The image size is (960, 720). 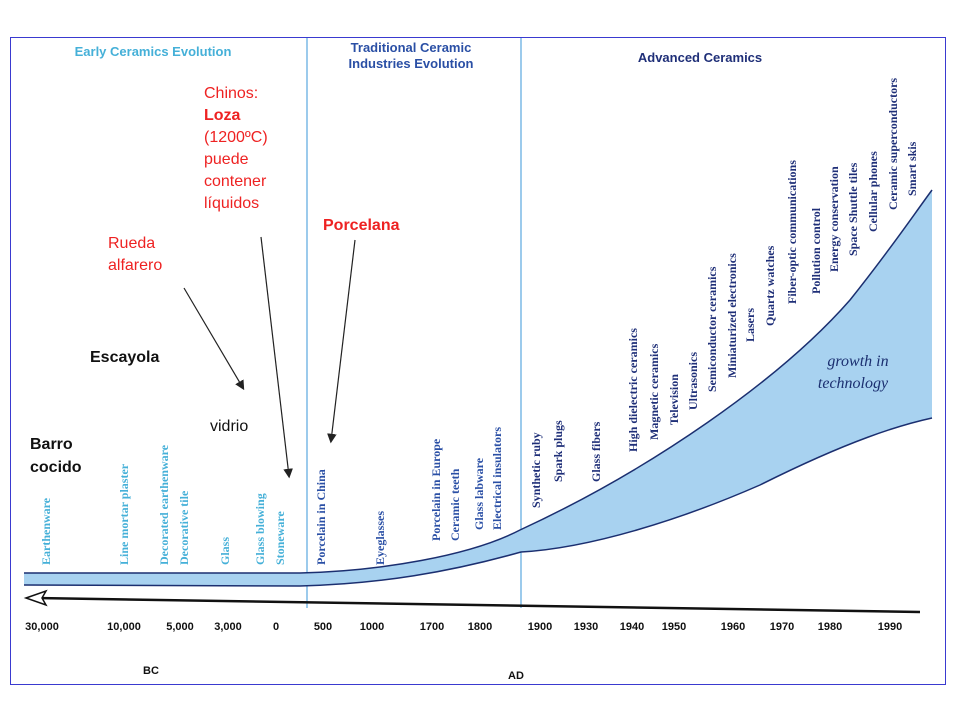 What do you see at coordinates (236, 137) in the screenshot?
I see `annotation-chinos-line3: (1200ºC)` at bounding box center [236, 137].